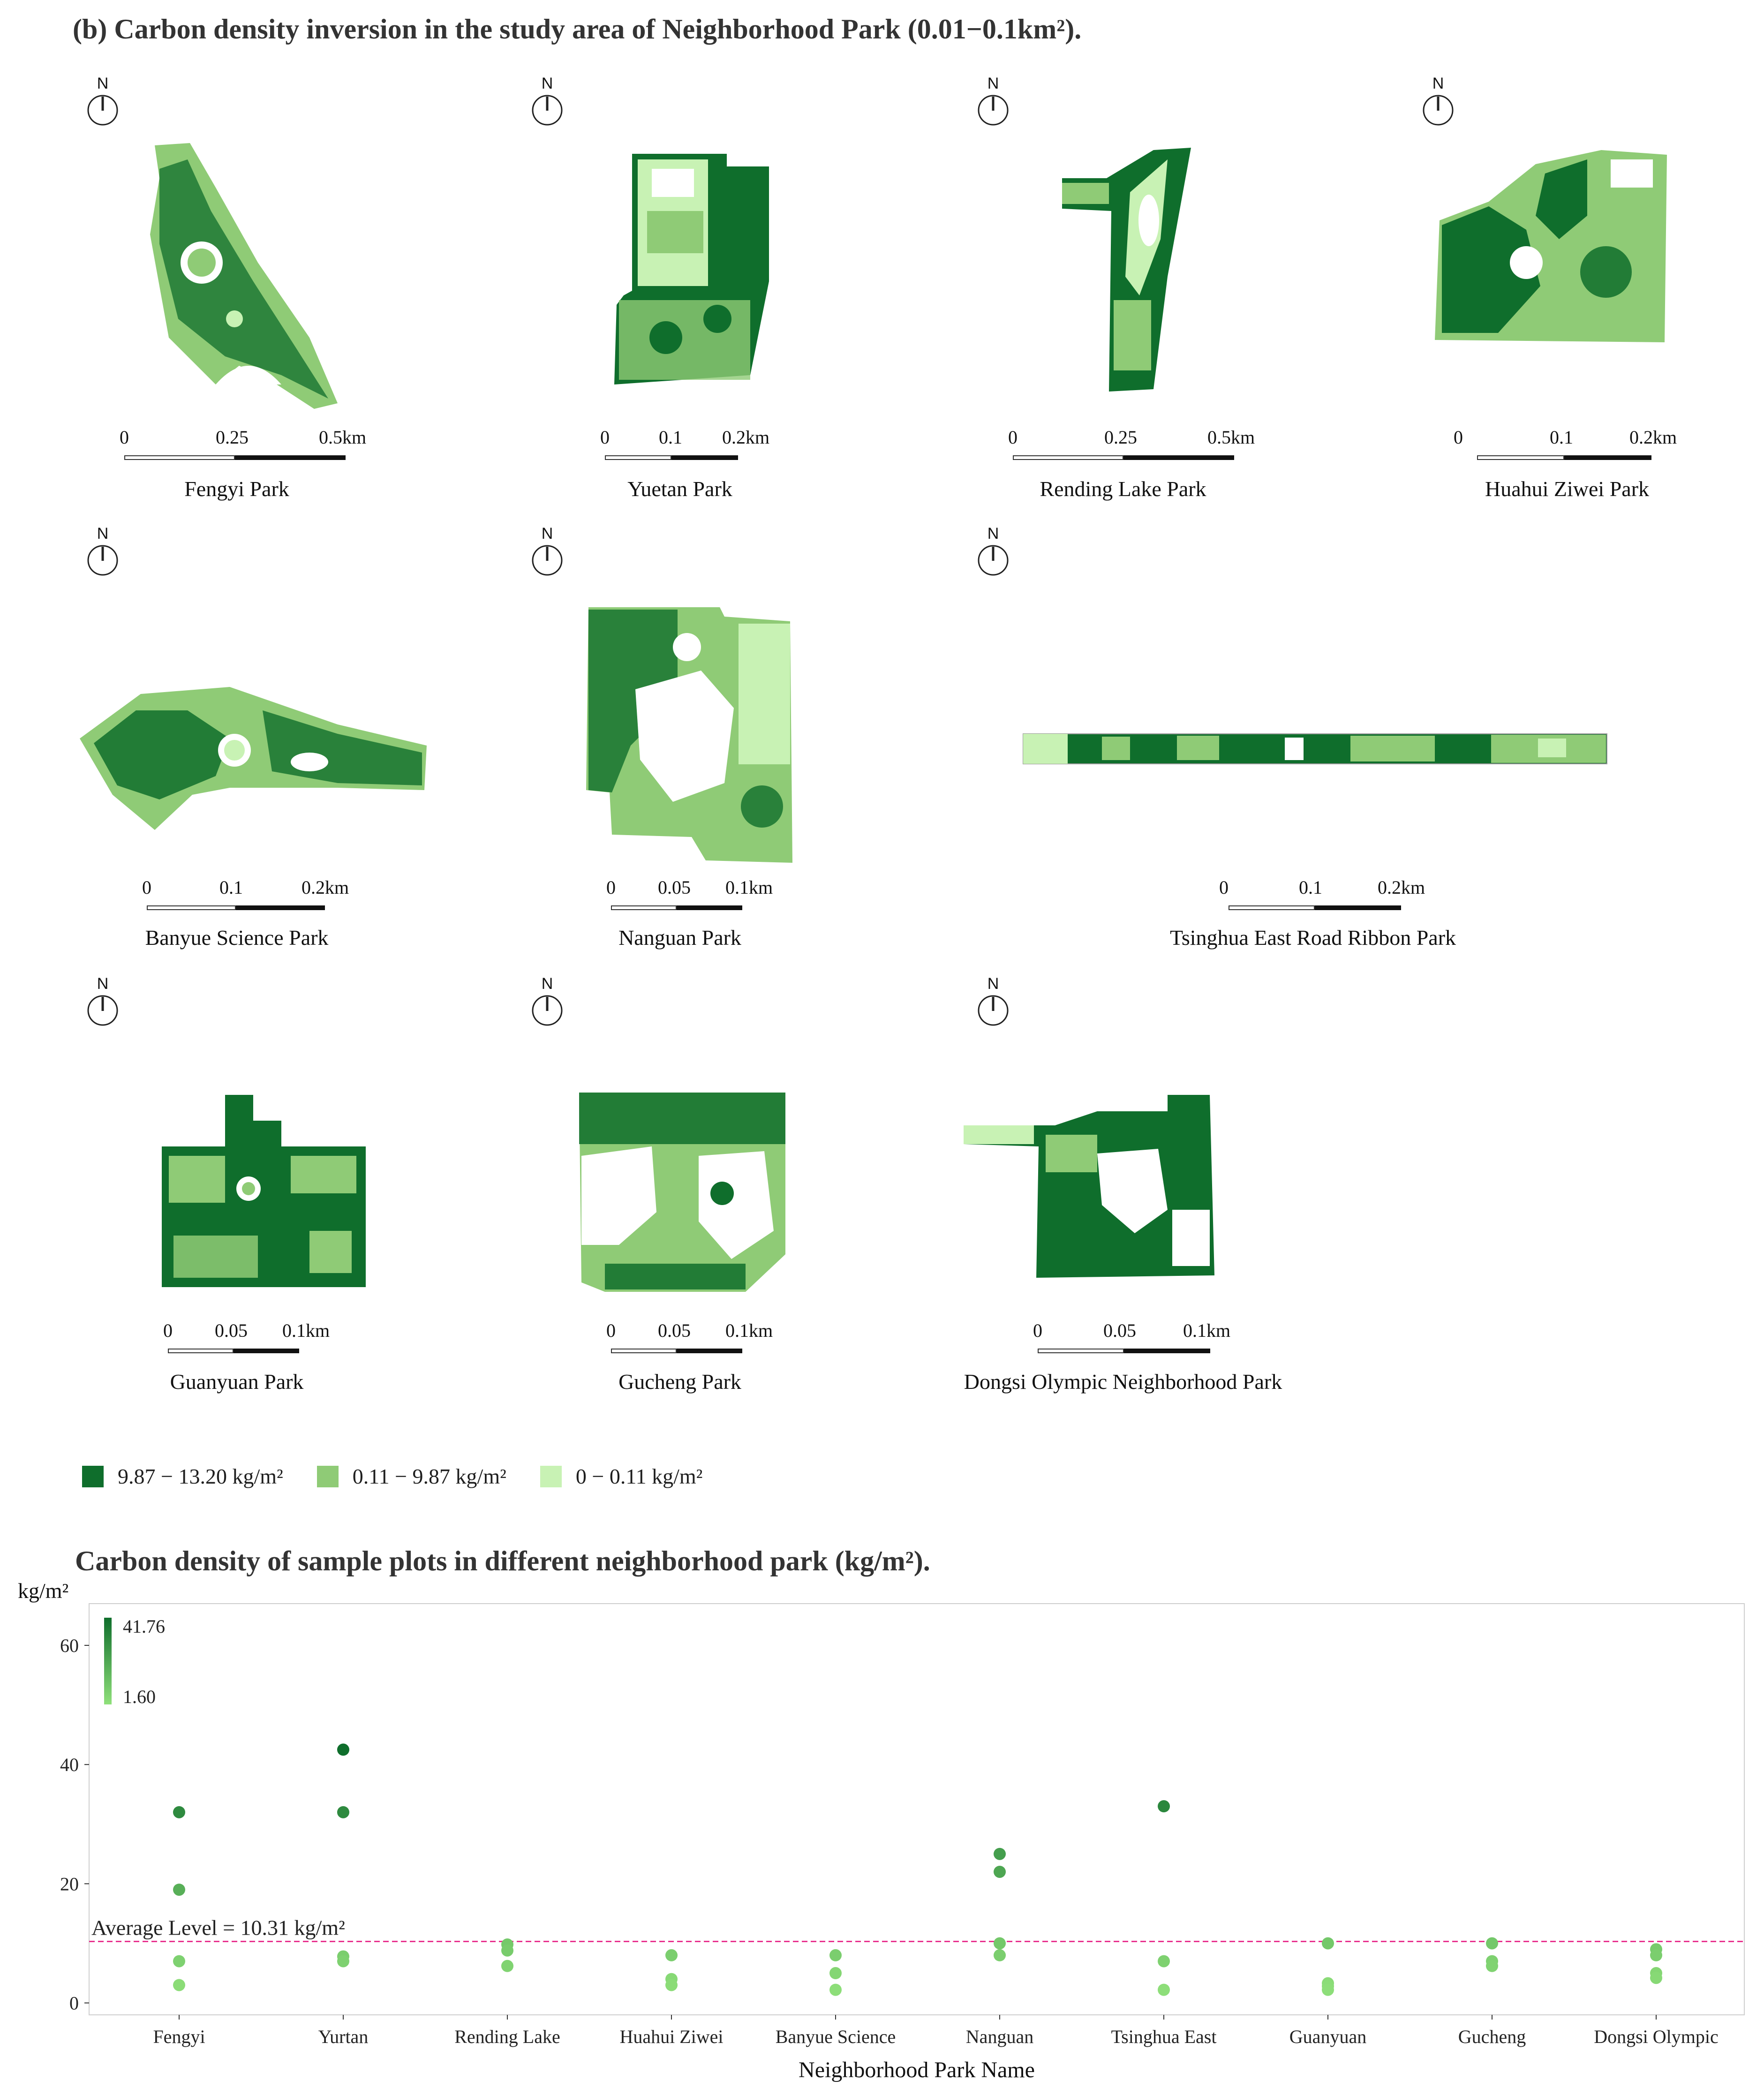  I want to click on colorbar, so click(108, 1661).